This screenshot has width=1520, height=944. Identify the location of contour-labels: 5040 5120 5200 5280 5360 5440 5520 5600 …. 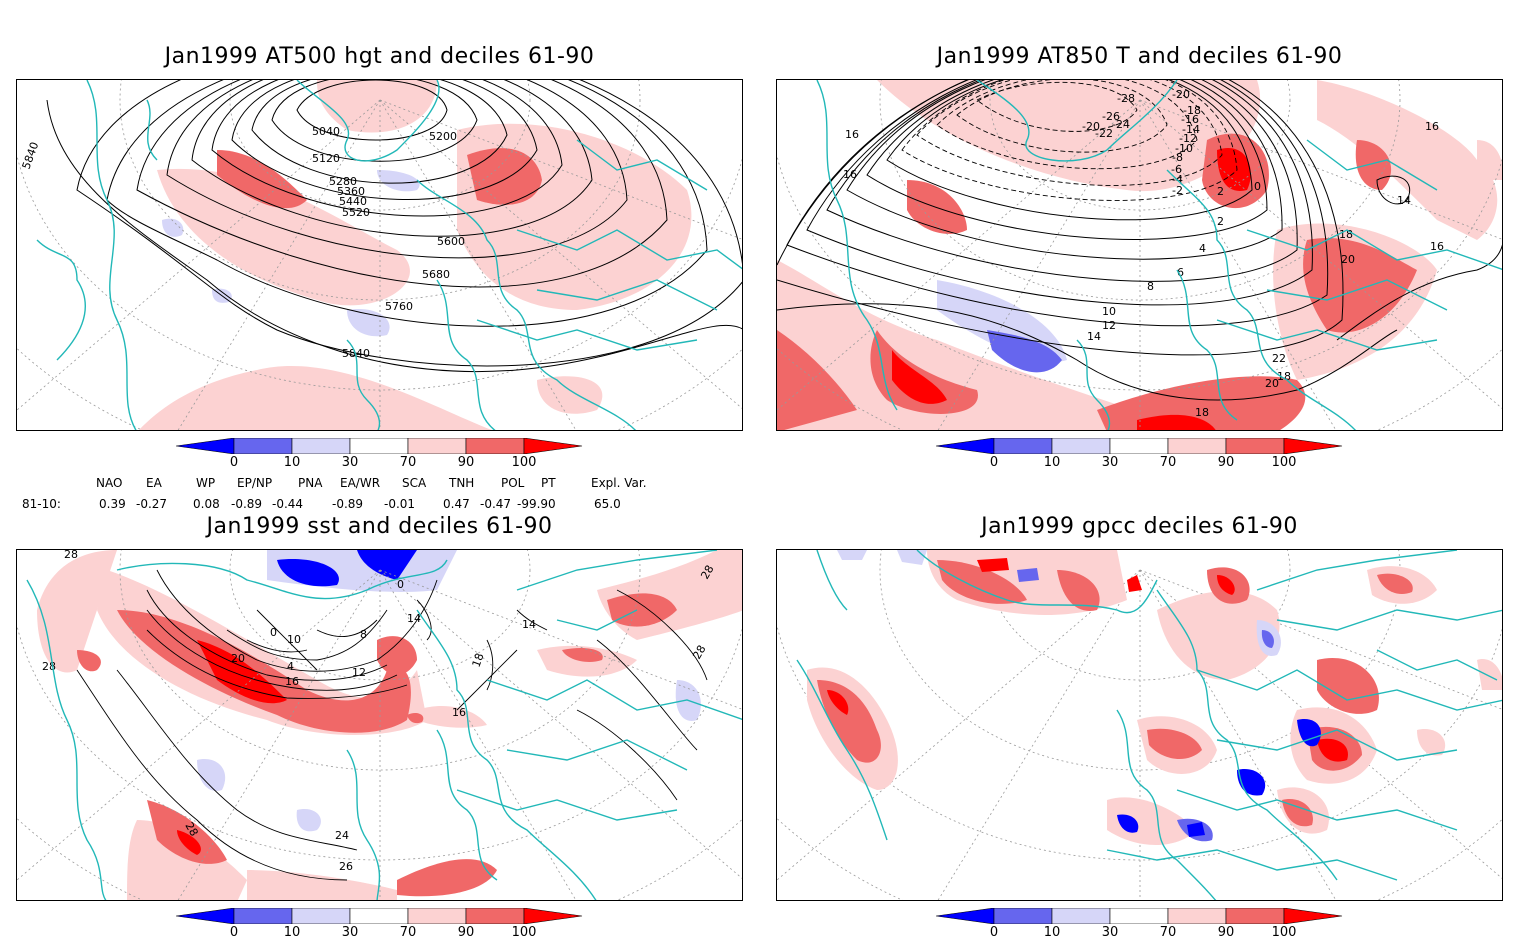
(242, 242).